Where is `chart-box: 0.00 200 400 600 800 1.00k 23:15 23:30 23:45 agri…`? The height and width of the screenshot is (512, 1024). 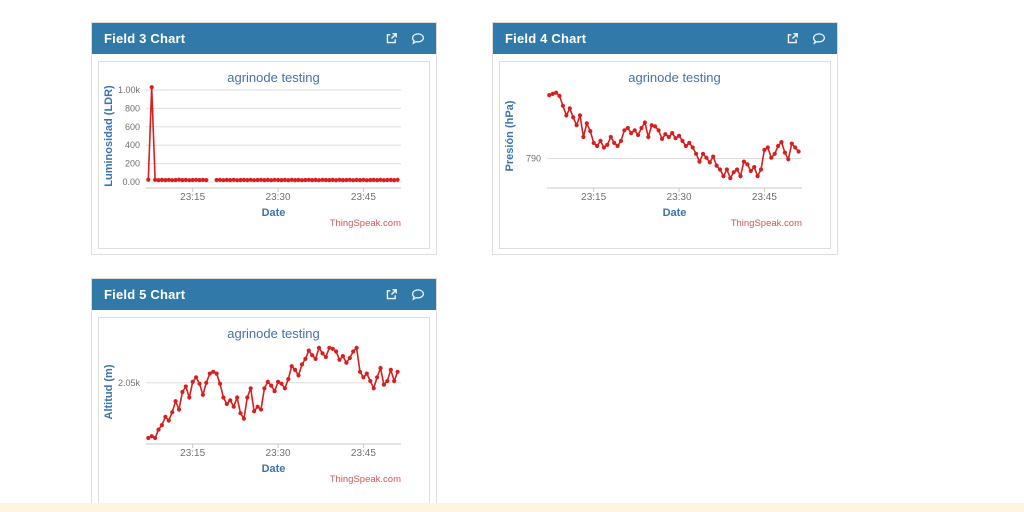 chart-box: 0.00 200 400 600 800 1.00k 23:15 23:30 23:45 agri… is located at coordinates (264, 155).